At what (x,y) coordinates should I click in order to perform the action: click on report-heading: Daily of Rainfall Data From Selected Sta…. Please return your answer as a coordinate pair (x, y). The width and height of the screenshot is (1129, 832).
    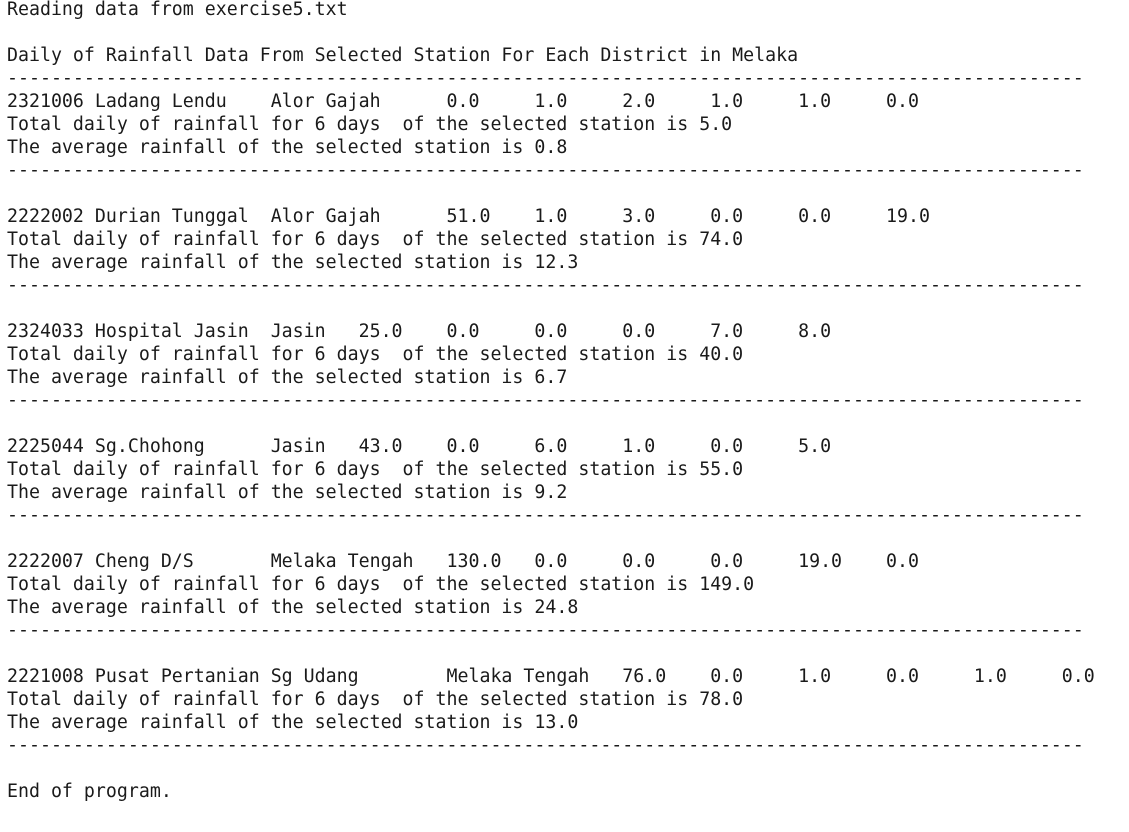
    Looking at the image, I should click on (403, 55).